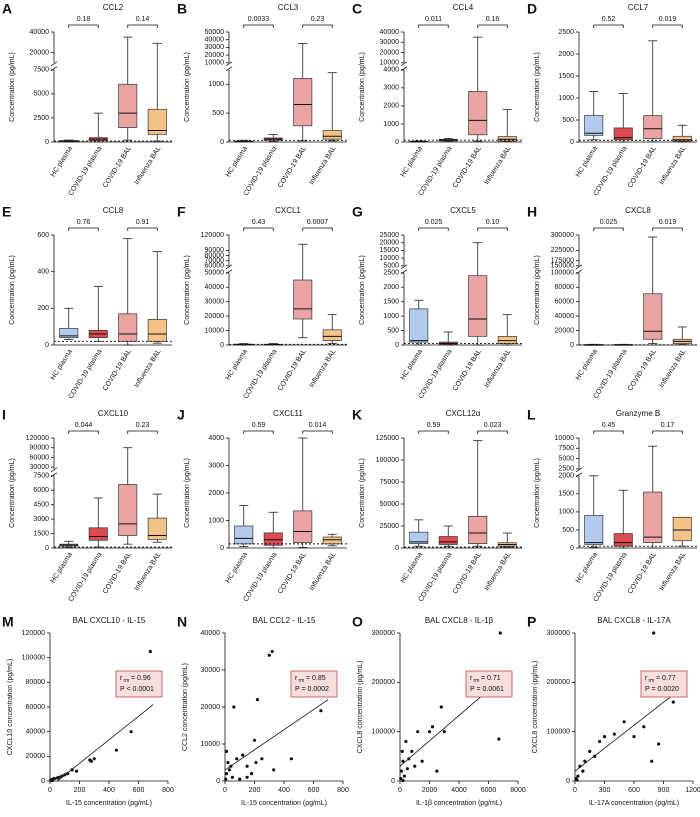 The image size is (700, 817). What do you see at coordinates (216, 465) in the screenshot?
I see `y-tick-label: 3000` at bounding box center [216, 465].